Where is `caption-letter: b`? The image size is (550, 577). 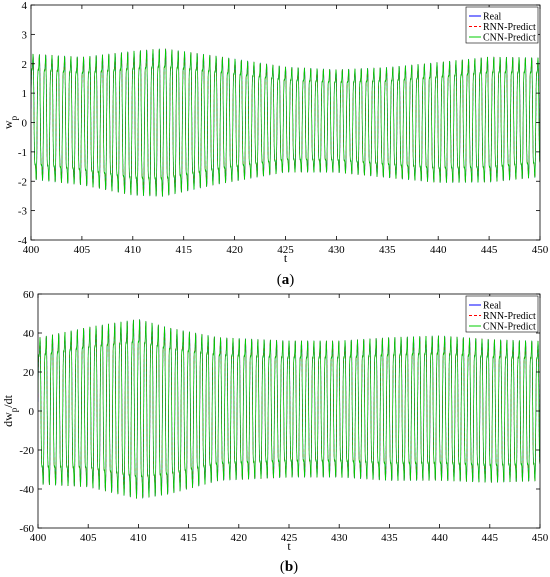 caption-letter: b is located at coordinates (289, 567).